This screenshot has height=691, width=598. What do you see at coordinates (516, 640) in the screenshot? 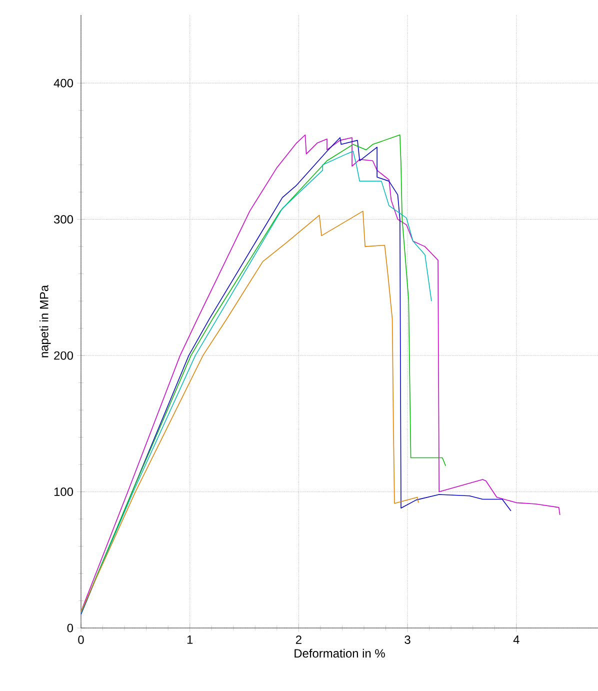
I see `x-tick-label: 4` at bounding box center [516, 640].